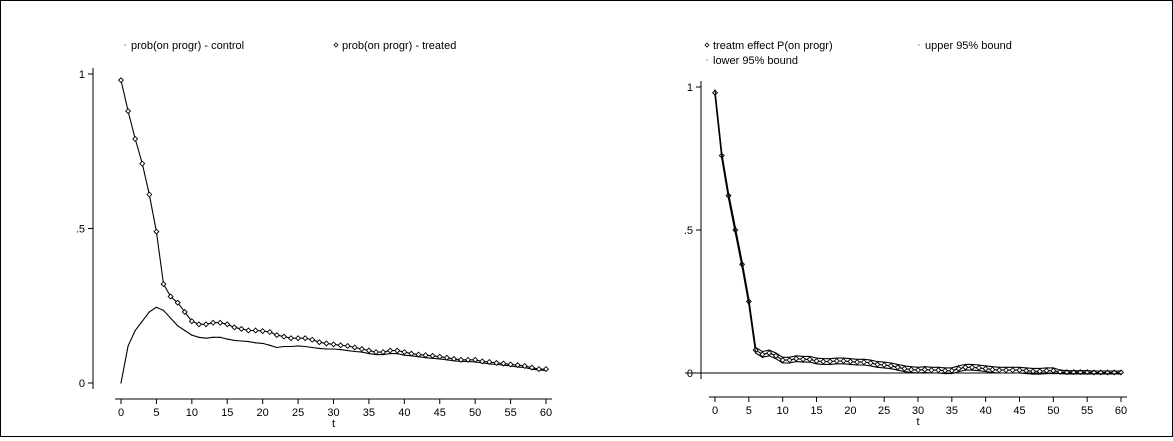 The image size is (1173, 441). What do you see at coordinates (986, 411) in the screenshot?
I see `x-tick-label: 40` at bounding box center [986, 411].